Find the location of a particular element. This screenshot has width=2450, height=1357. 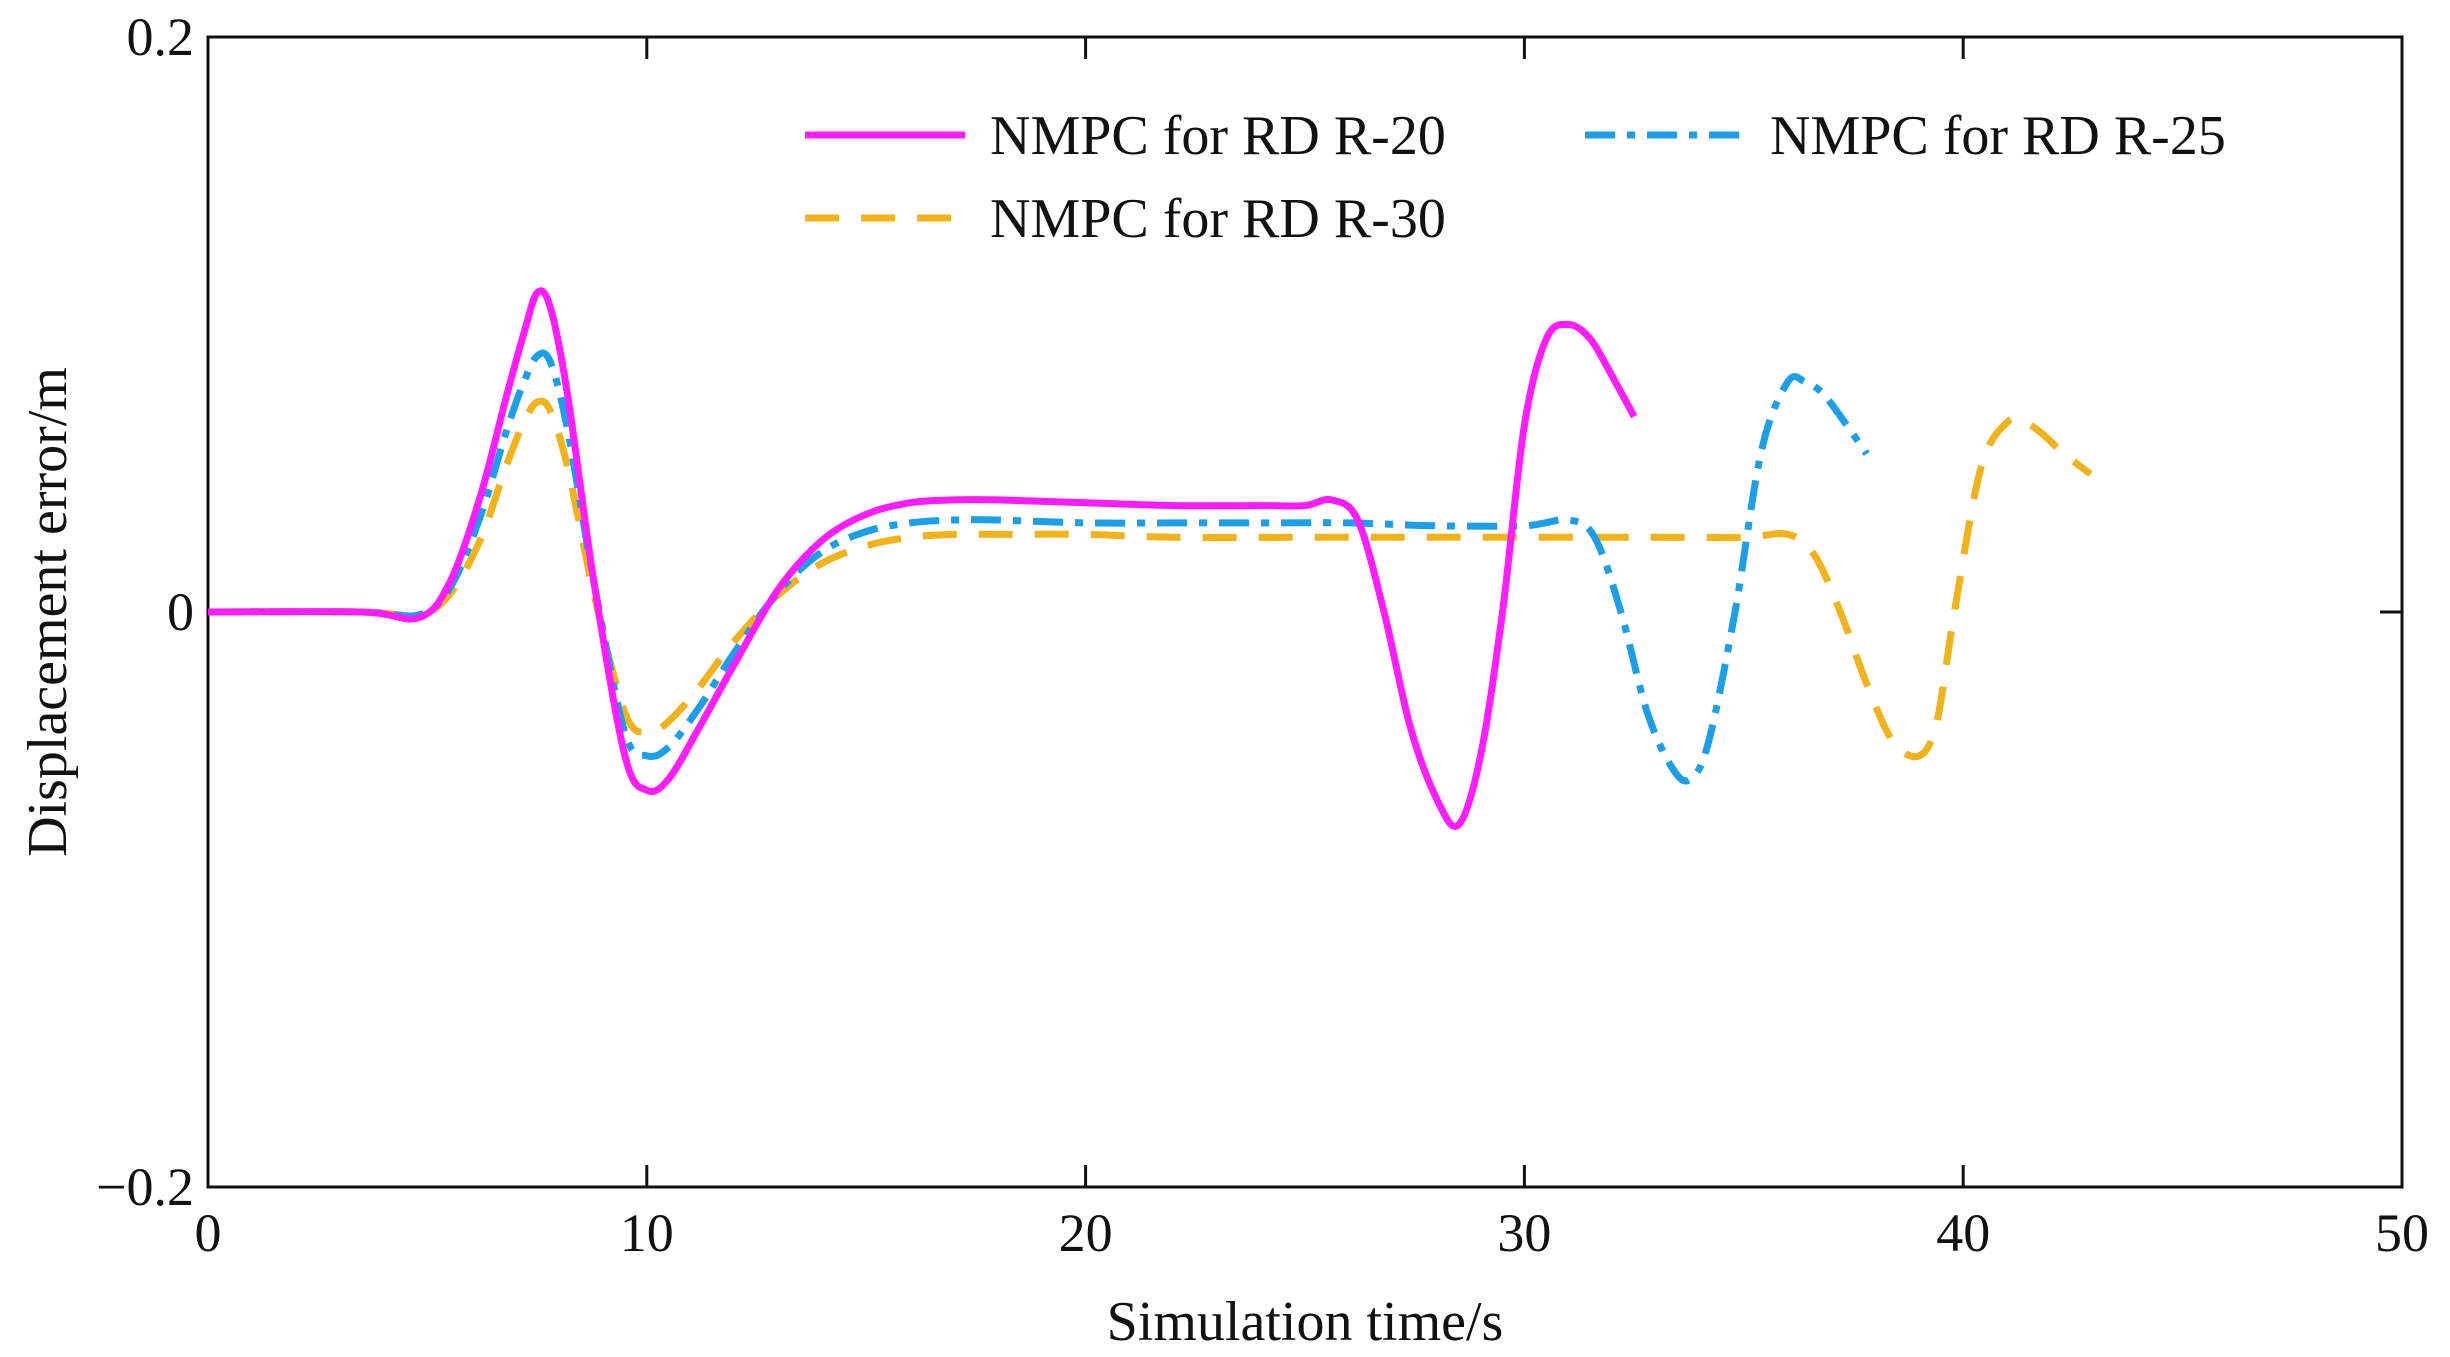

legend-label-3: NMPC for RD R-30 is located at coordinates (1218, 219).